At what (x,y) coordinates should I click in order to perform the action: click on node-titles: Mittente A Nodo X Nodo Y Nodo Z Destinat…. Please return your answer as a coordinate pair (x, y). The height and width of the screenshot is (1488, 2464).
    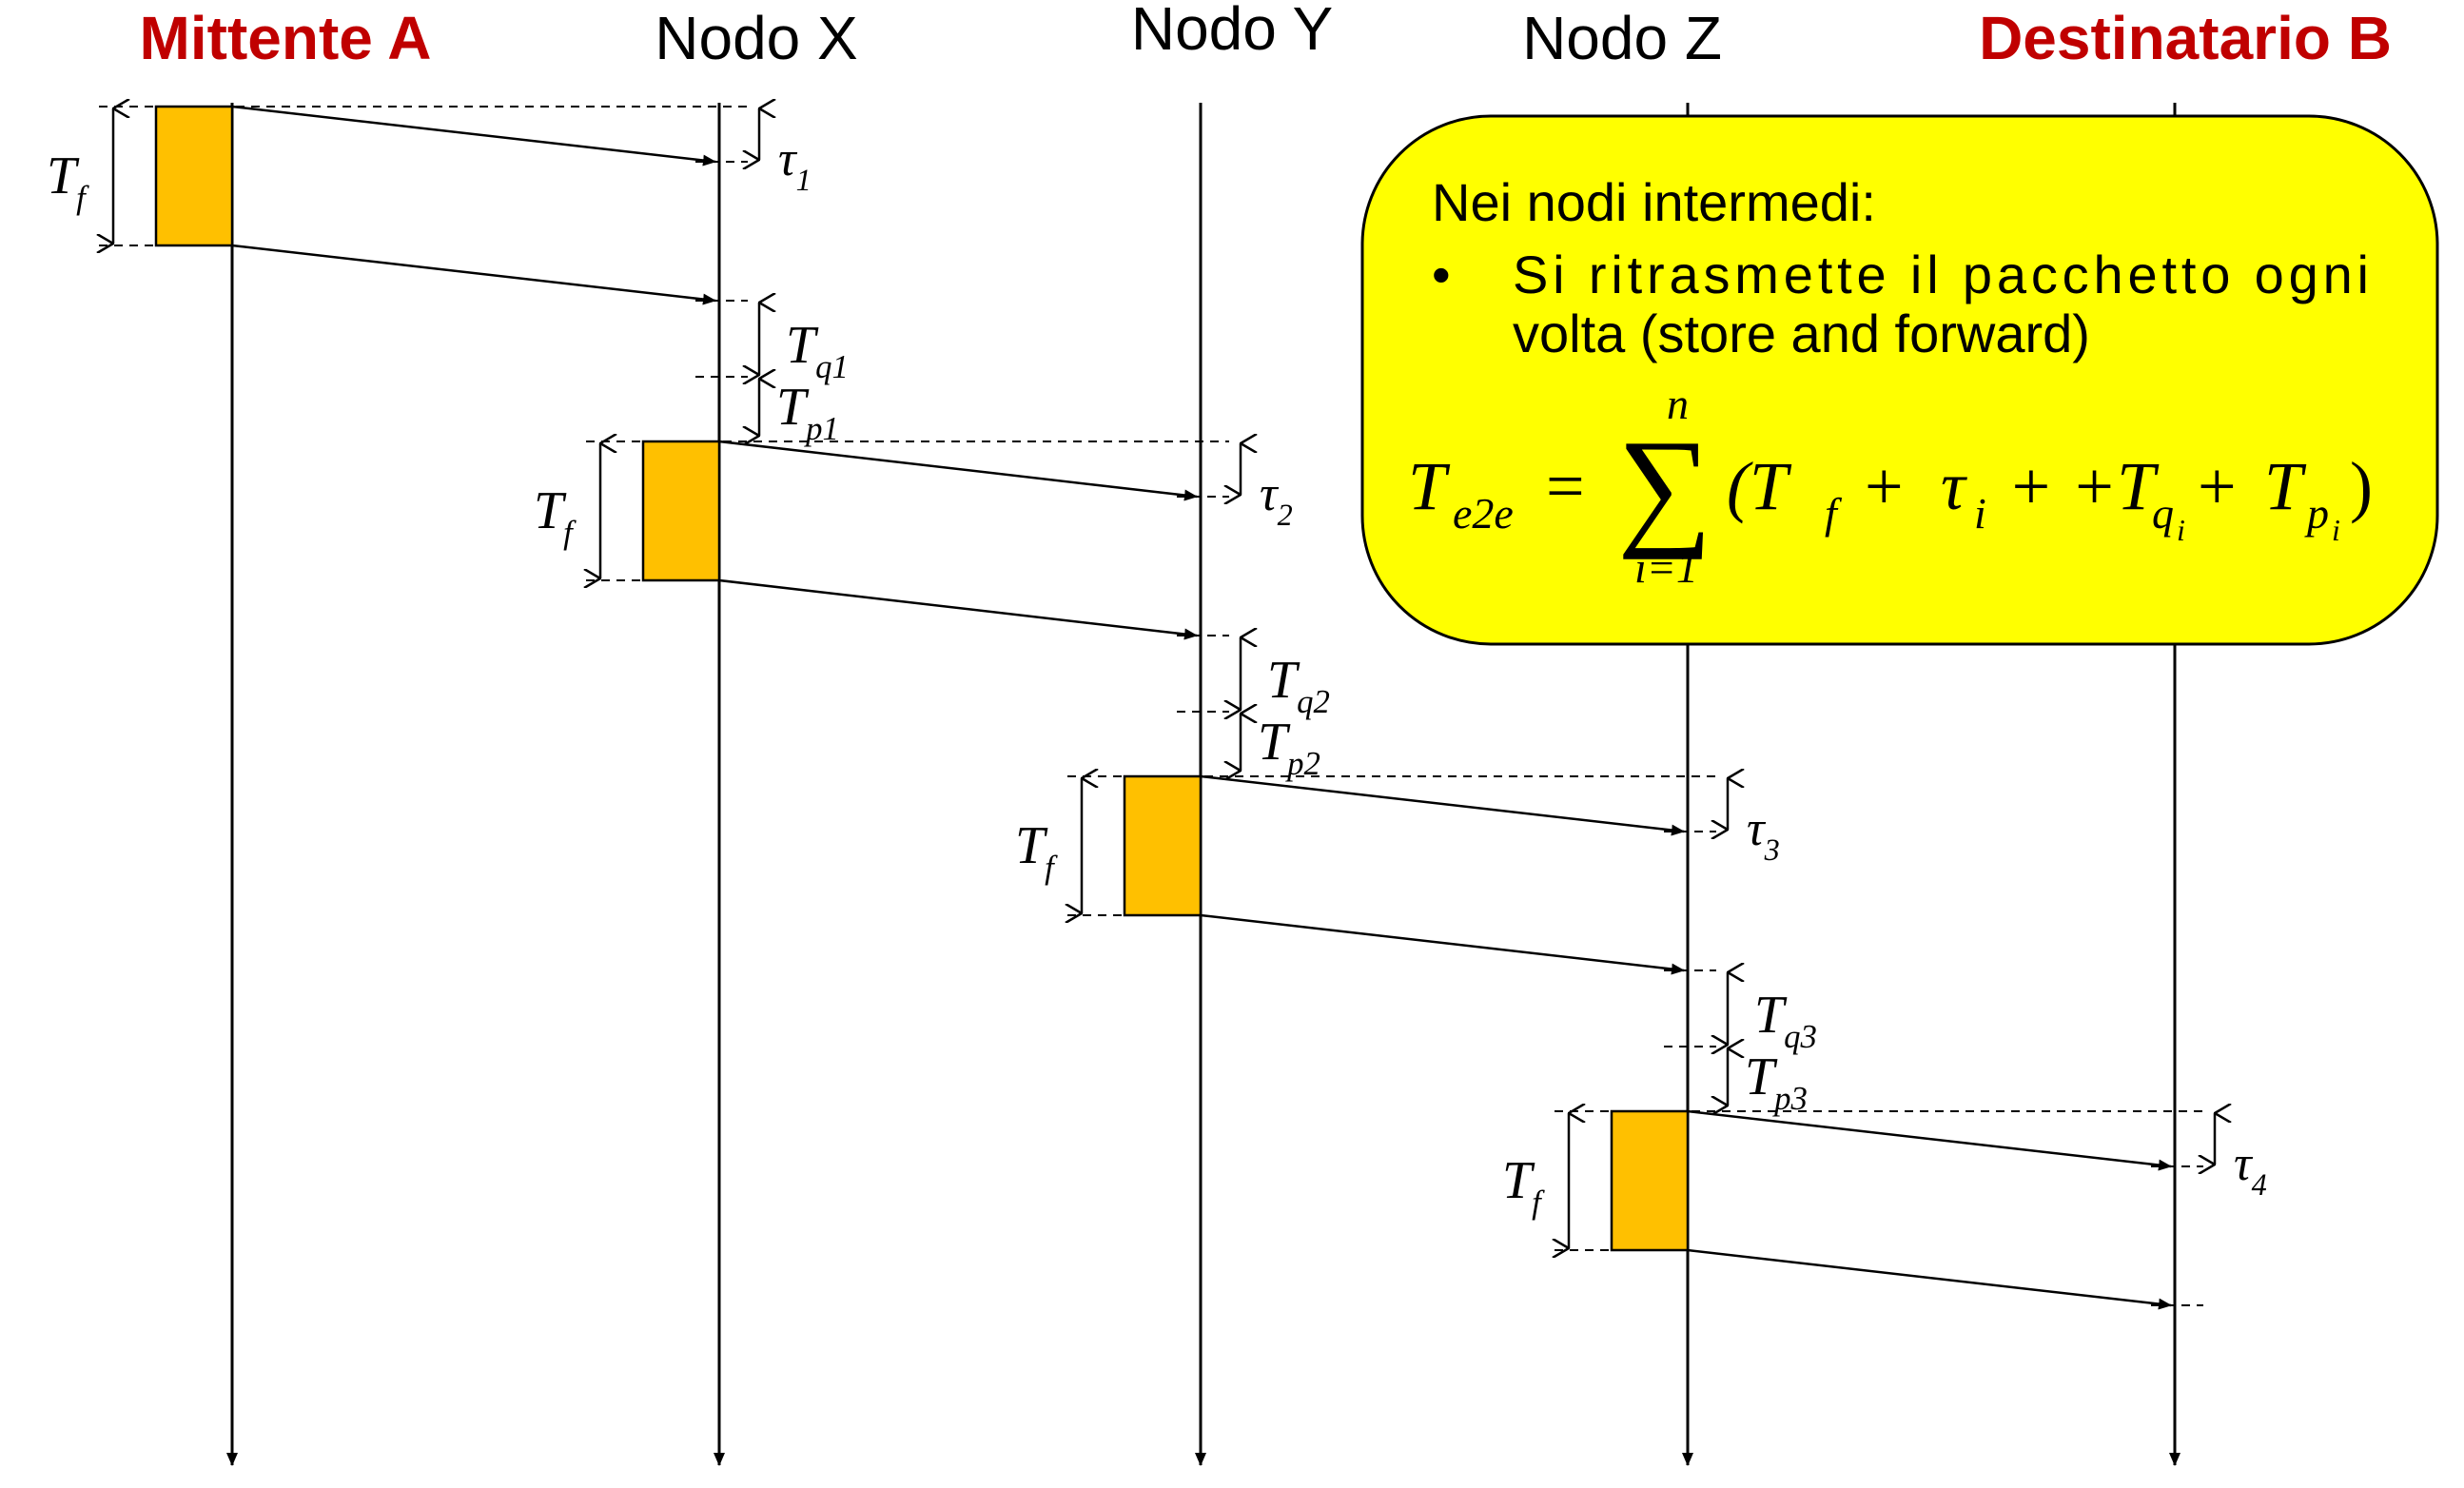
    Looking at the image, I should click on (1266, 36).